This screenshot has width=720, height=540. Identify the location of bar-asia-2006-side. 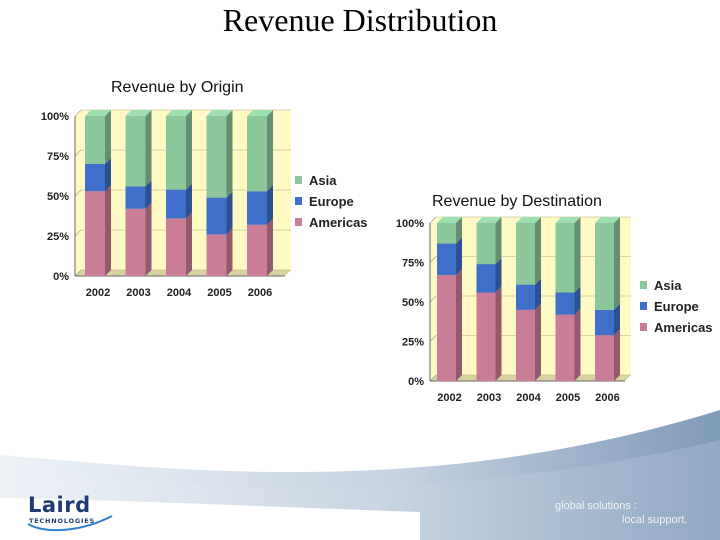
(270, 151).